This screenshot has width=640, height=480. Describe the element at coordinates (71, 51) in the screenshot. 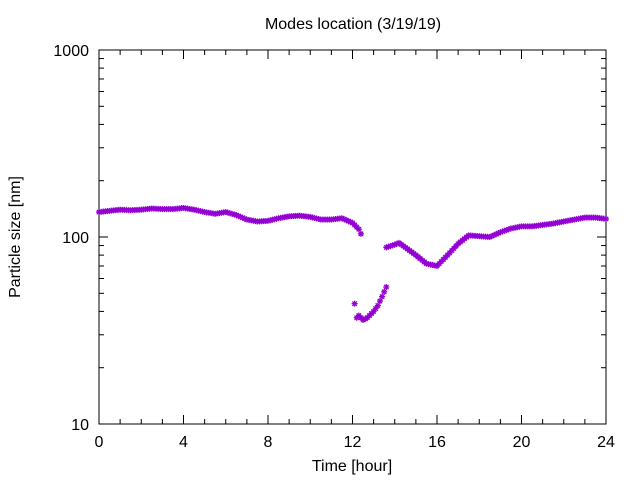

I see `y-tick-label: 1000` at that location.